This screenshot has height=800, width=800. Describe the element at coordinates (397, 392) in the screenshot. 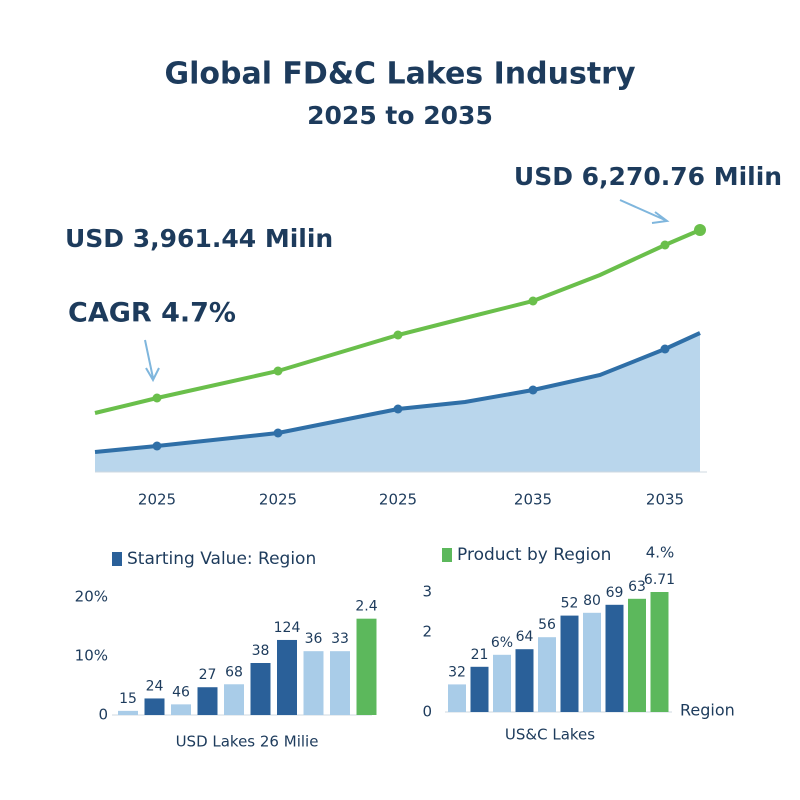

I see `line` at that location.